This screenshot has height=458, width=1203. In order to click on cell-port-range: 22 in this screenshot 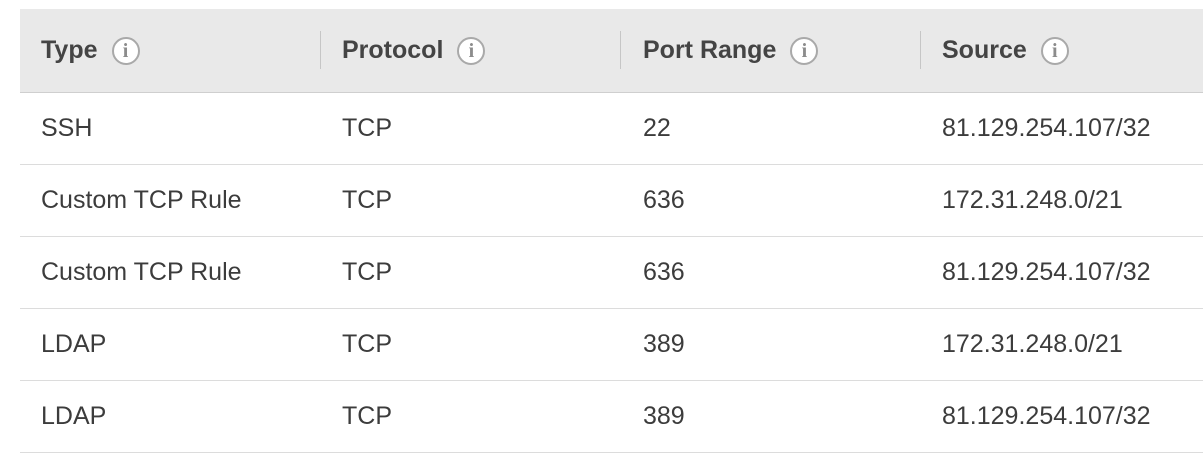, I will do `click(657, 128)`.